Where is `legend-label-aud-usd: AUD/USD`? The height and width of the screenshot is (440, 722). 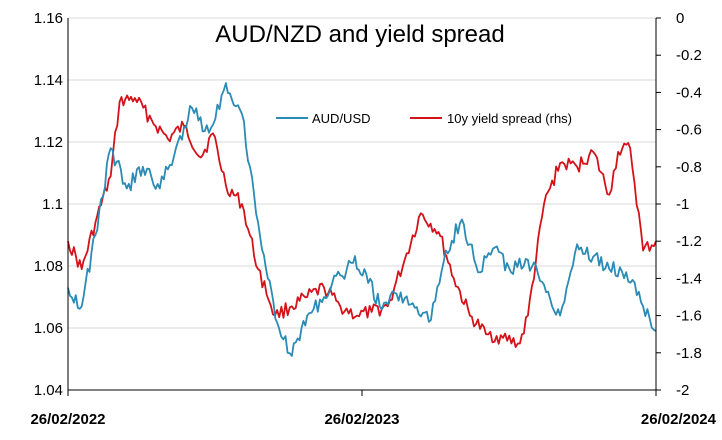
legend-label-aud-usd: AUD/USD is located at coordinates (341, 118).